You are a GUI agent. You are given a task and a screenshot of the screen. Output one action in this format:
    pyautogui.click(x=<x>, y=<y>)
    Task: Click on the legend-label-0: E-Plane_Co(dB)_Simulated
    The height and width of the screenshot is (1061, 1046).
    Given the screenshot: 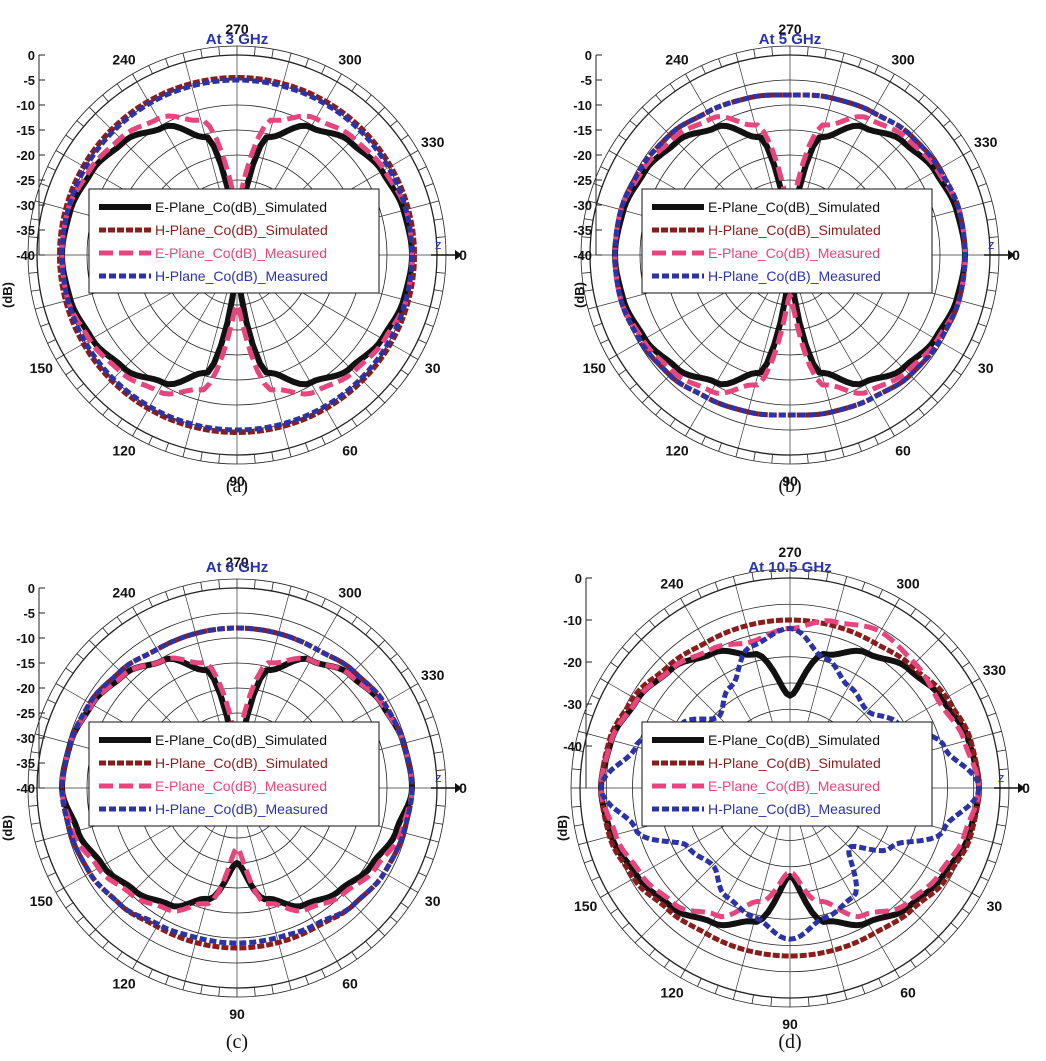 What is the action you would take?
    pyautogui.click(x=241, y=740)
    